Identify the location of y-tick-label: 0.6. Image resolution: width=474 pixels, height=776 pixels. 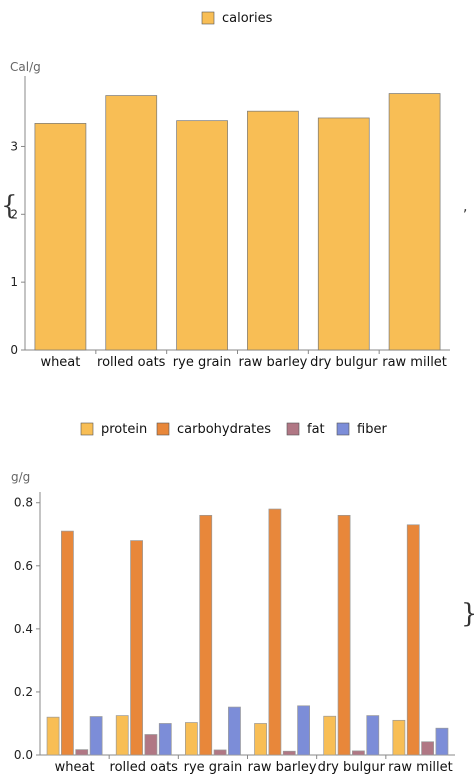
(23, 566).